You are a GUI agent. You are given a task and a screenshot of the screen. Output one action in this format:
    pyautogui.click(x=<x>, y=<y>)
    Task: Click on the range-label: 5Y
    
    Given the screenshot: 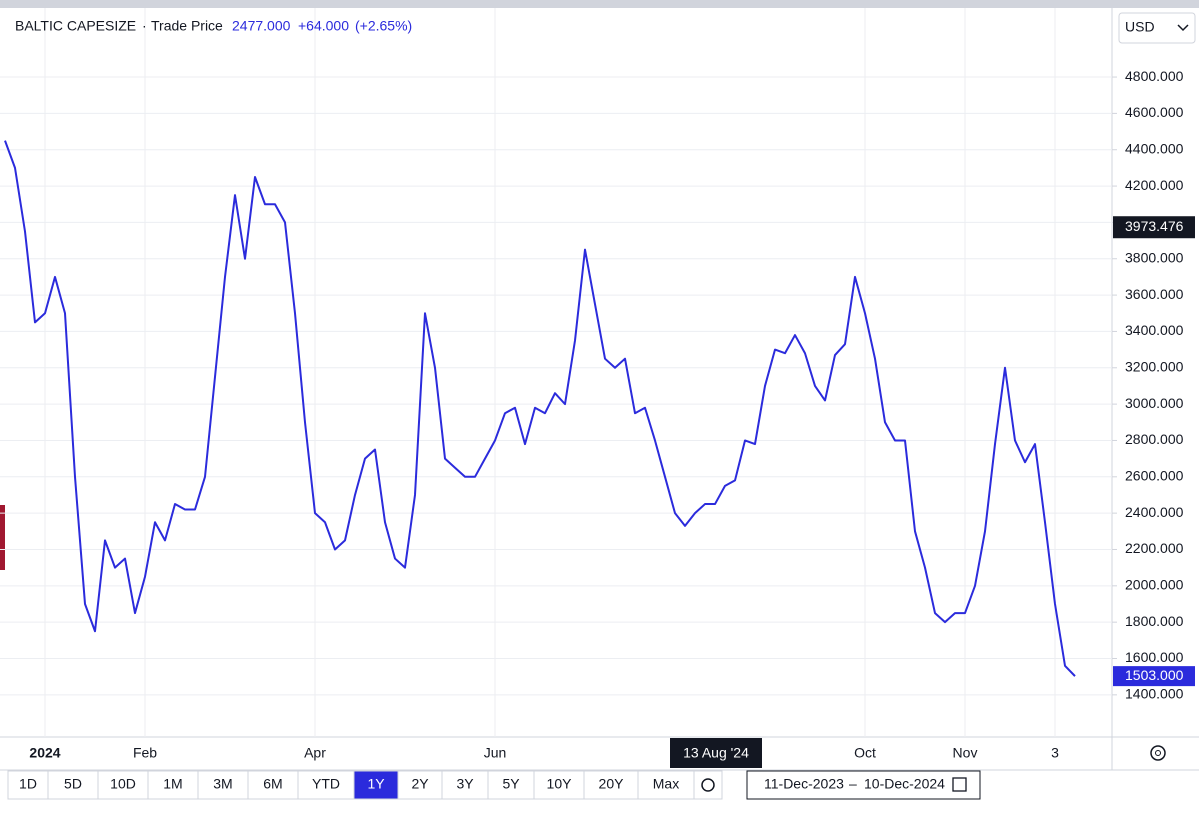 What is the action you would take?
    pyautogui.click(x=511, y=784)
    